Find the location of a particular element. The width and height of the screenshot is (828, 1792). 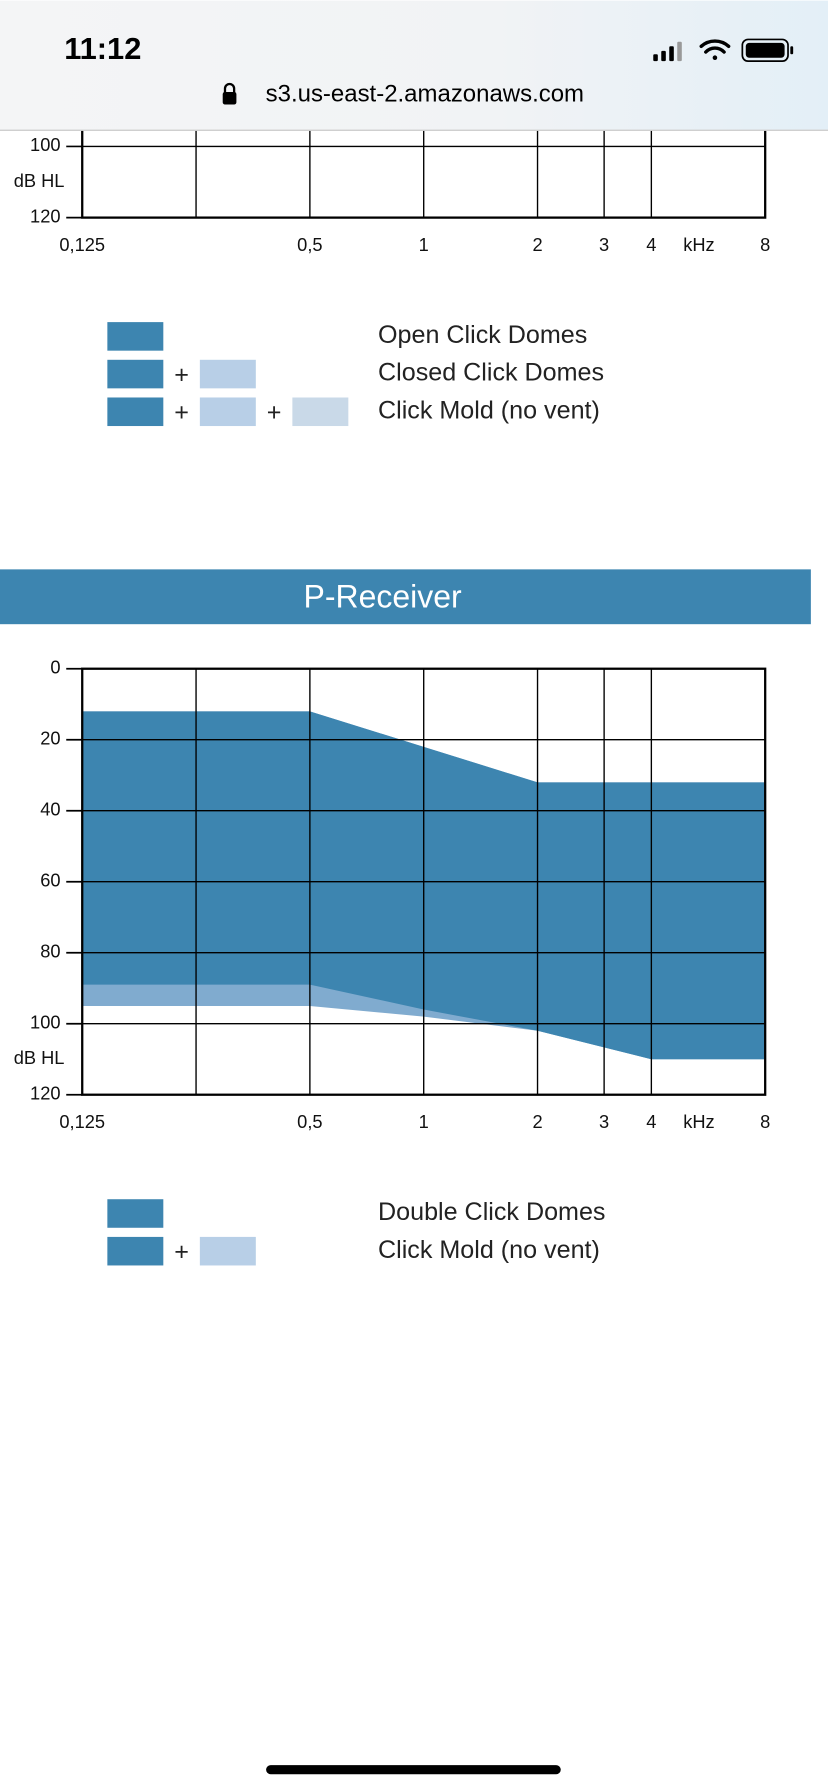

y-tick-label: 40 is located at coordinates (50, 809).